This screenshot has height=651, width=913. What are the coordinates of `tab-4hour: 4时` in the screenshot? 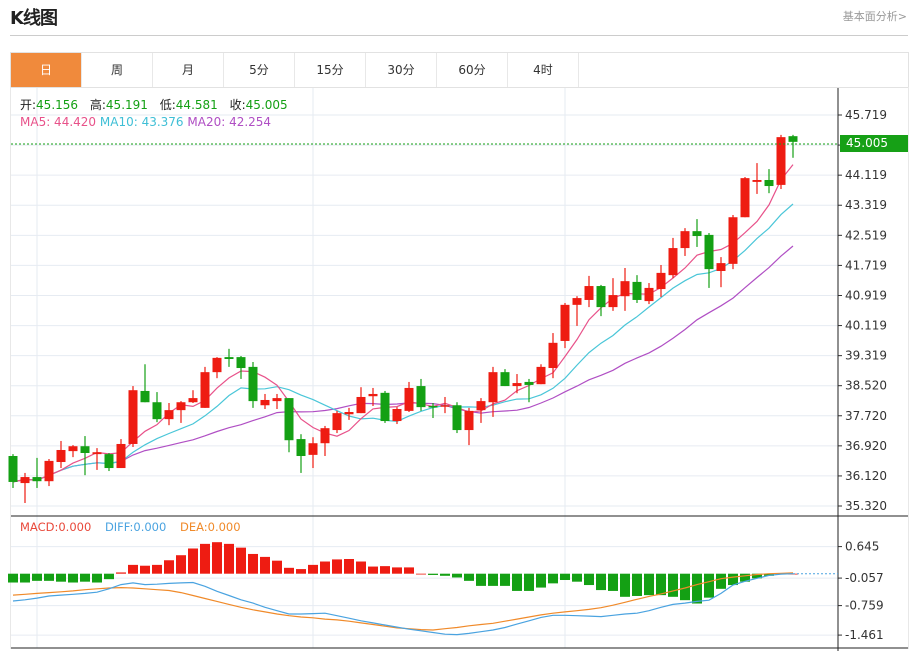 It's located at (543, 70).